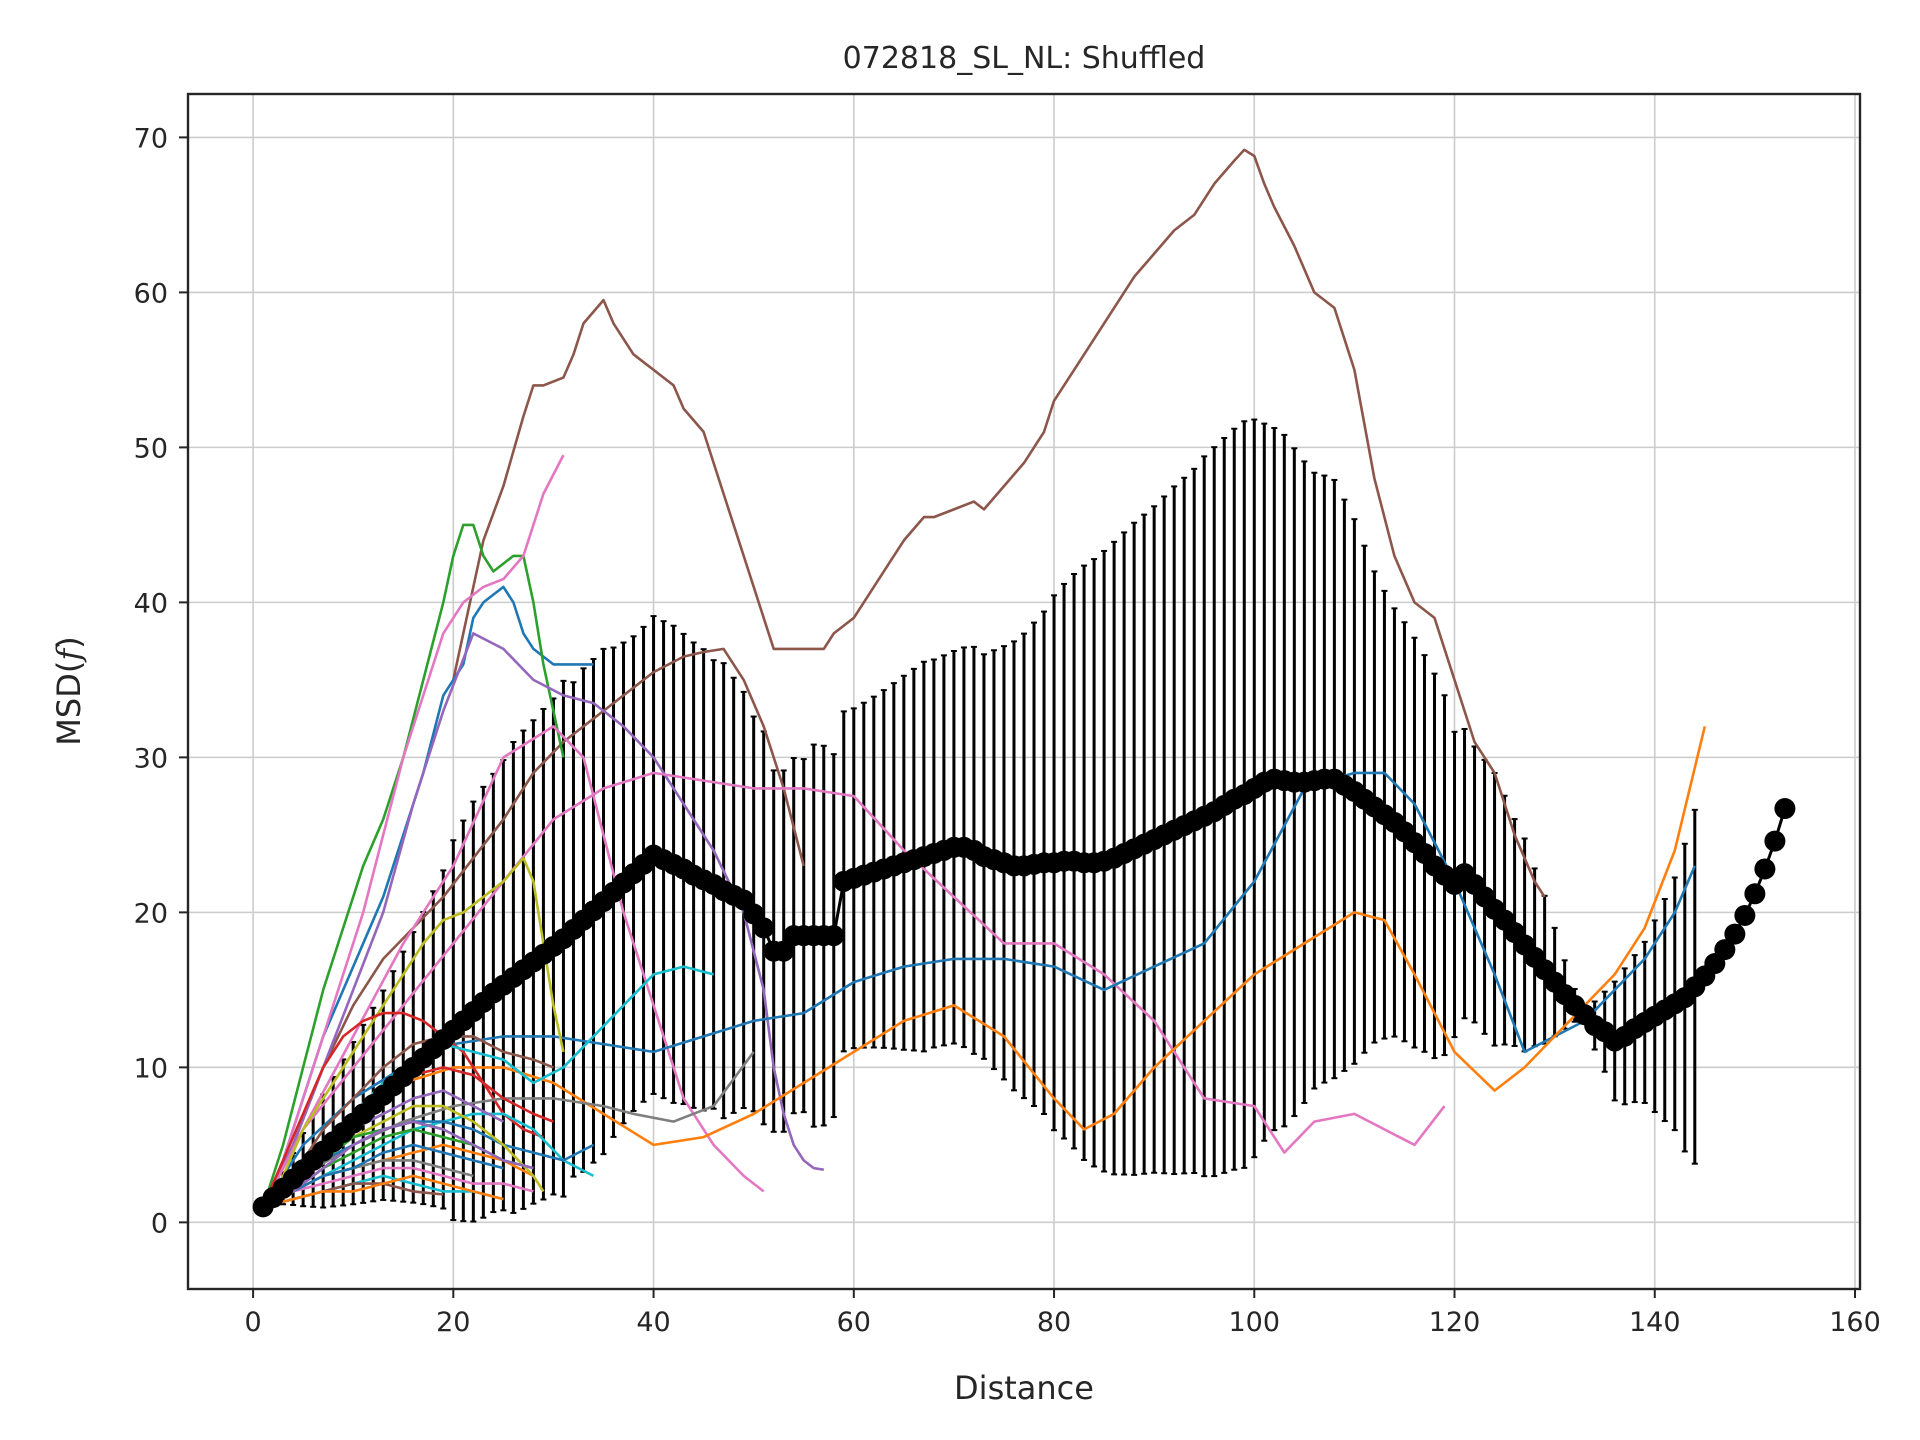 The image size is (1920, 1440). I want to click on y-tick-label: 30, so click(151, 758).